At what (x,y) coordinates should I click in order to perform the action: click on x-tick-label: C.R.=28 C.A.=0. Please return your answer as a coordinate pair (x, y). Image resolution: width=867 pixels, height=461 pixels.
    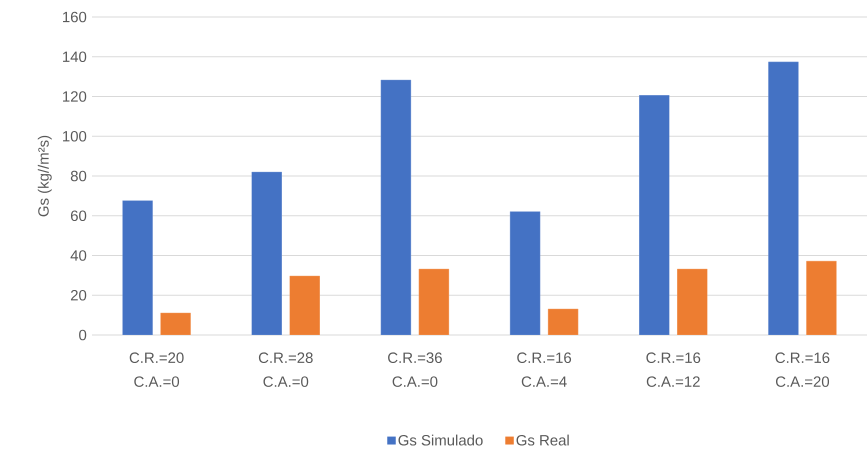
    Looking at the image, I should click on (285, 369).